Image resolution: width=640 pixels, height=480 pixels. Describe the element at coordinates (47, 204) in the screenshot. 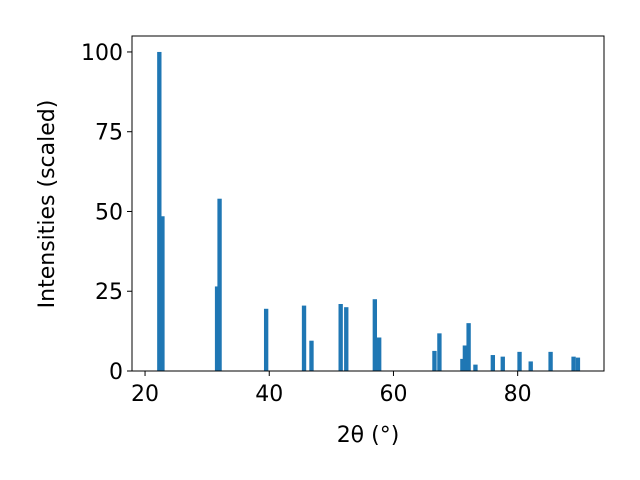

I see `y-axis-label: Intensities (scaled)` at that location.